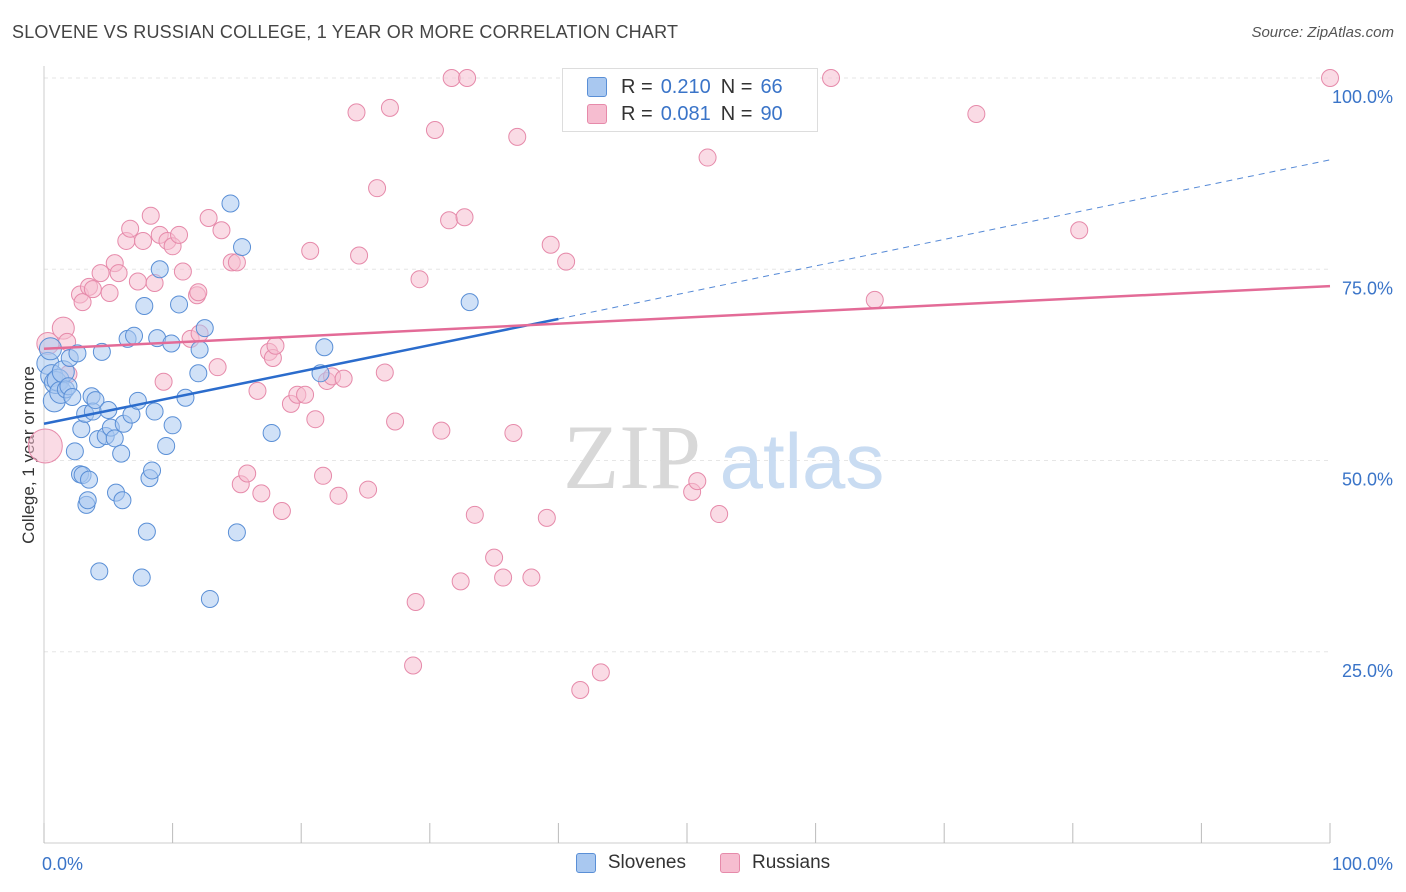 The height and width of the screenshot is (892, 1406). I want to click on r-label: R =, so click(637, 86).